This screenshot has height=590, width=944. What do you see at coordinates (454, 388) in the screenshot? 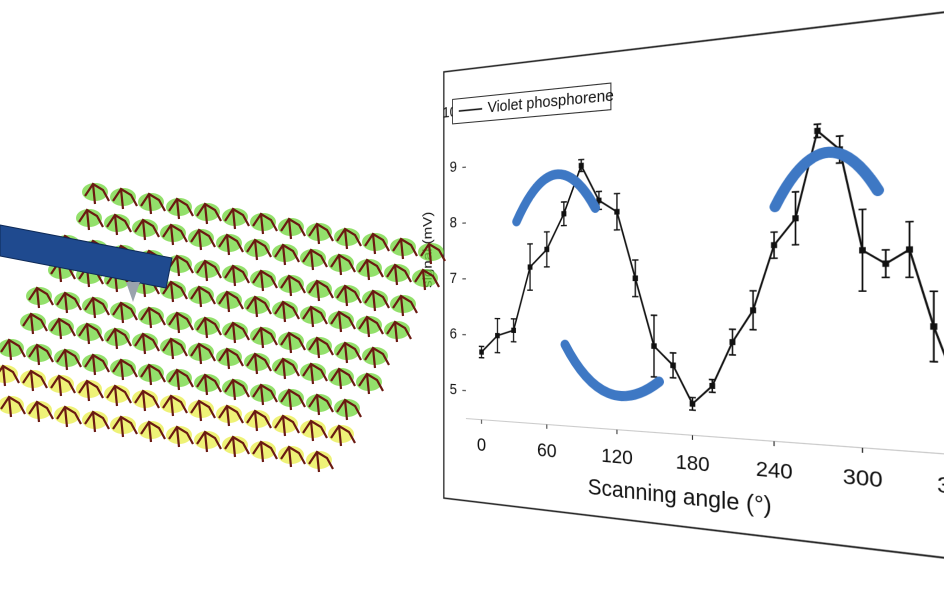
I see `y-tick-label: 5` at bounding box center [454, 388].